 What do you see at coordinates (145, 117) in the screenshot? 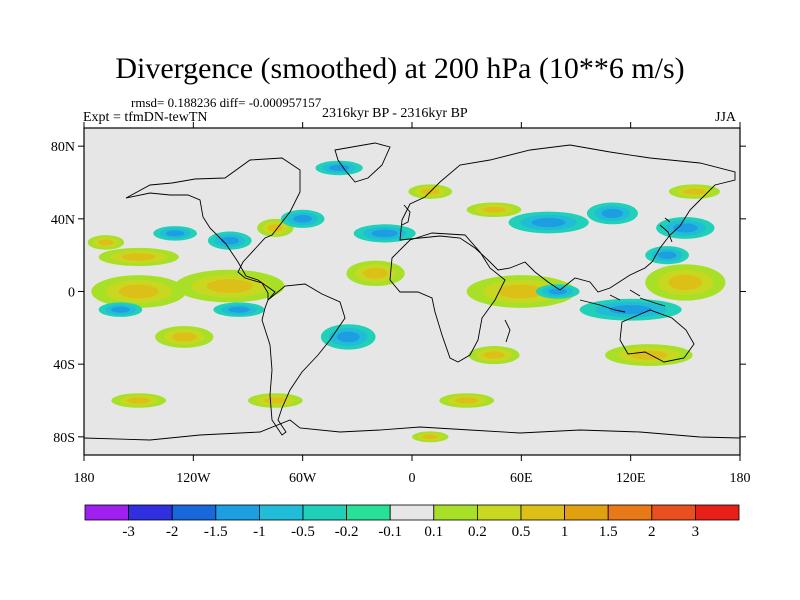
I see `experiment-label: Expt = tfmDN-tewTN` at bounding box center [145, 117].